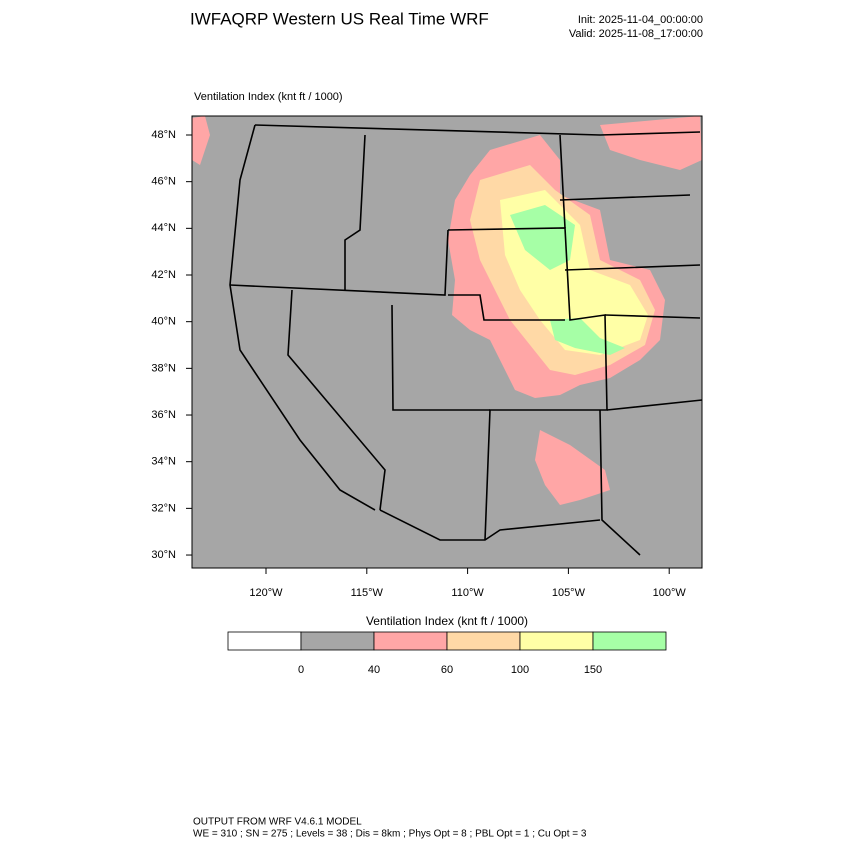  Describe the element at coordinates (171, 345) in the screenshot. I see `lat-labels: 48°N 46°N 44°N 42°N 40°N 38°N 36°N 34°N 32°N 30°N` at that location.